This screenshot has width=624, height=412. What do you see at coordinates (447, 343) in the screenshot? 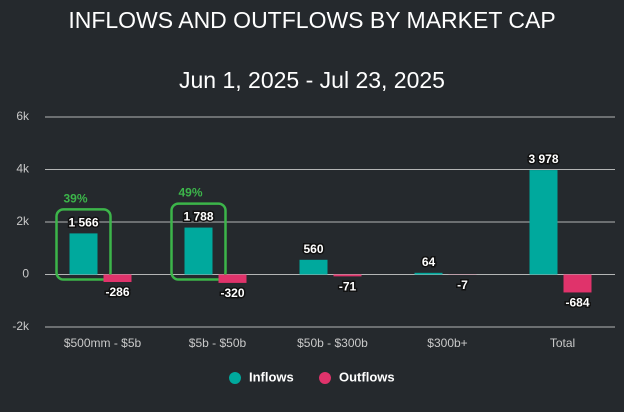
I see `x-tick-label: $300b+` at bounding box center [447, 343].